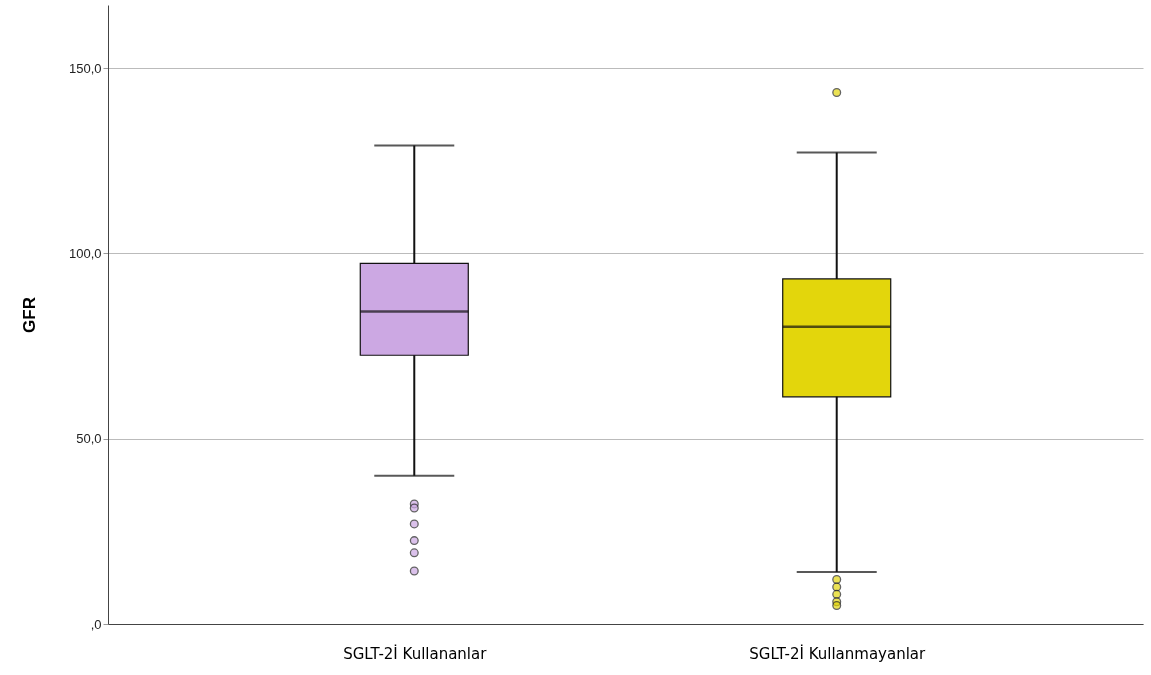 The height and width of the screenshot is (675, 1151). Describe the element at coordinates (29, 315) in the screenshot. I see `y-axis-title: GFR` at that location.